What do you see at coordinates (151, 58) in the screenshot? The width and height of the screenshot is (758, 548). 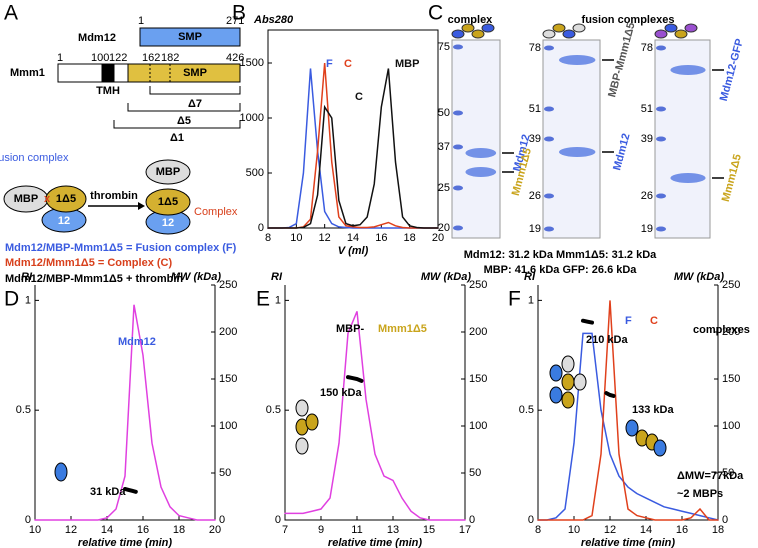 I see `residue: 162` at bounding box center [151, 58].